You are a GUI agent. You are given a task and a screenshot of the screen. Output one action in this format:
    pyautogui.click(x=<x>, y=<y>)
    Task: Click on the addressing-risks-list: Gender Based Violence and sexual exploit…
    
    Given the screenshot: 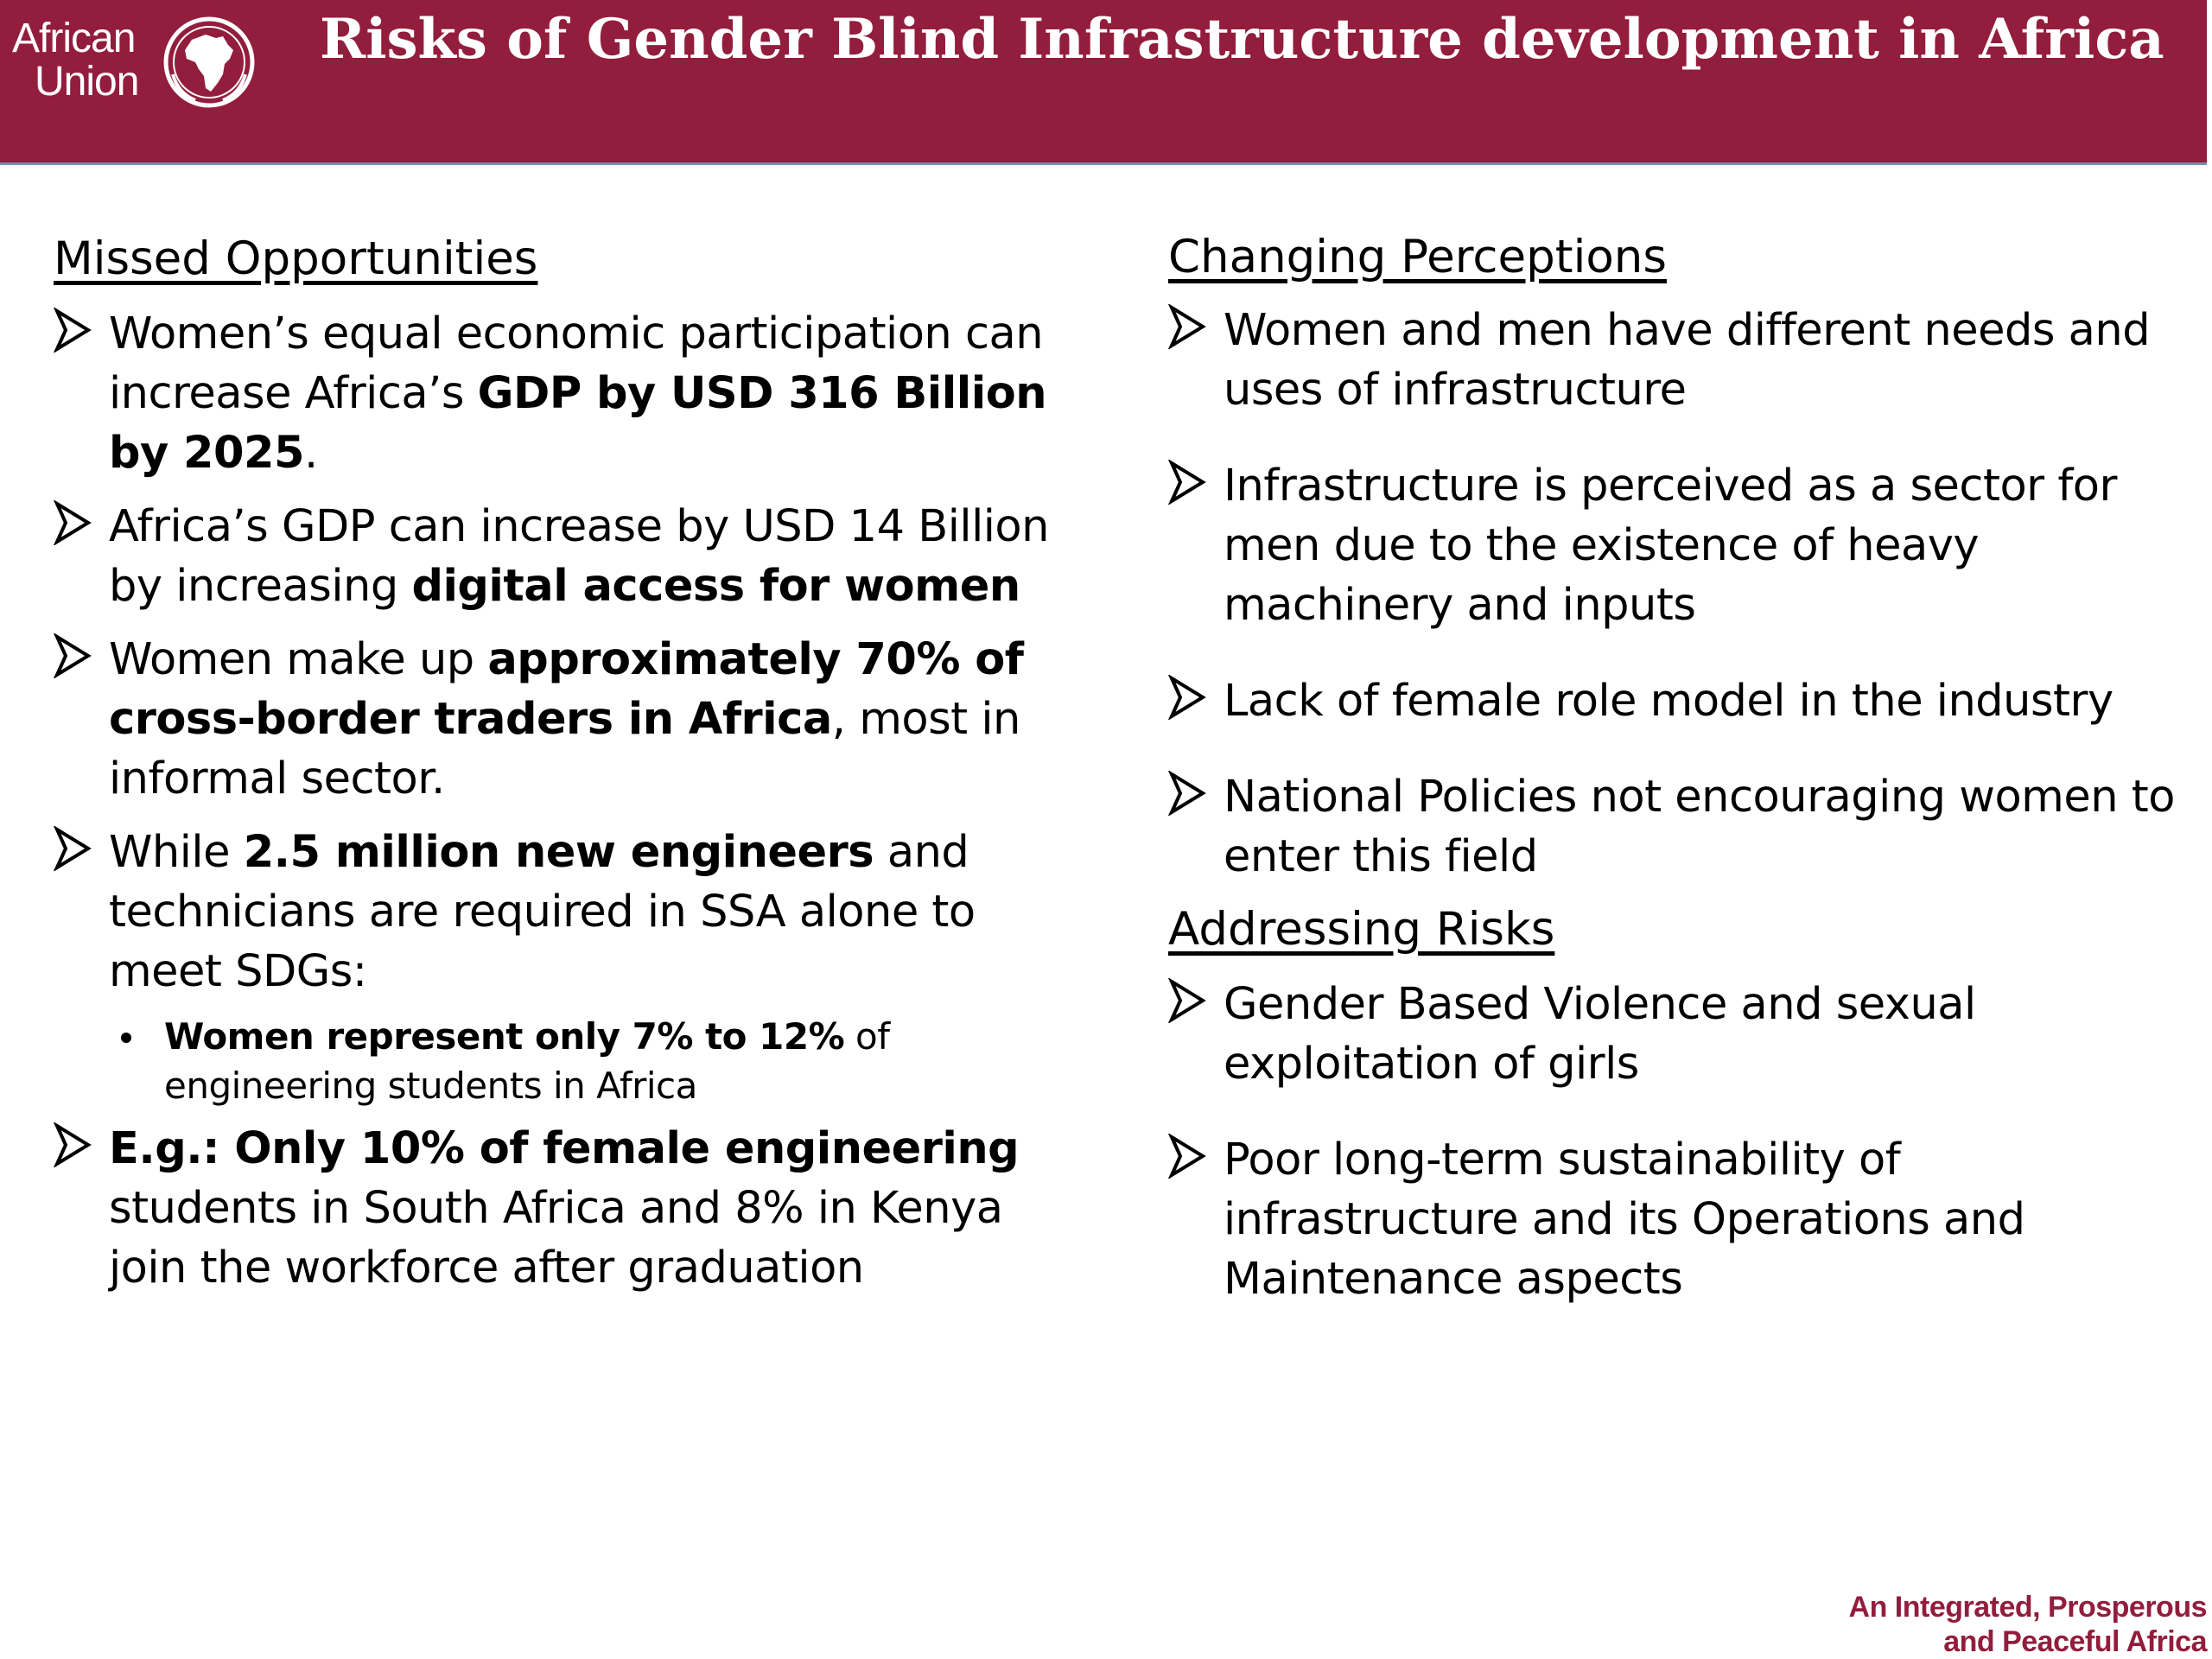 What is the action you would take?
    pyautogui.click(x=1682, y=1142)
    